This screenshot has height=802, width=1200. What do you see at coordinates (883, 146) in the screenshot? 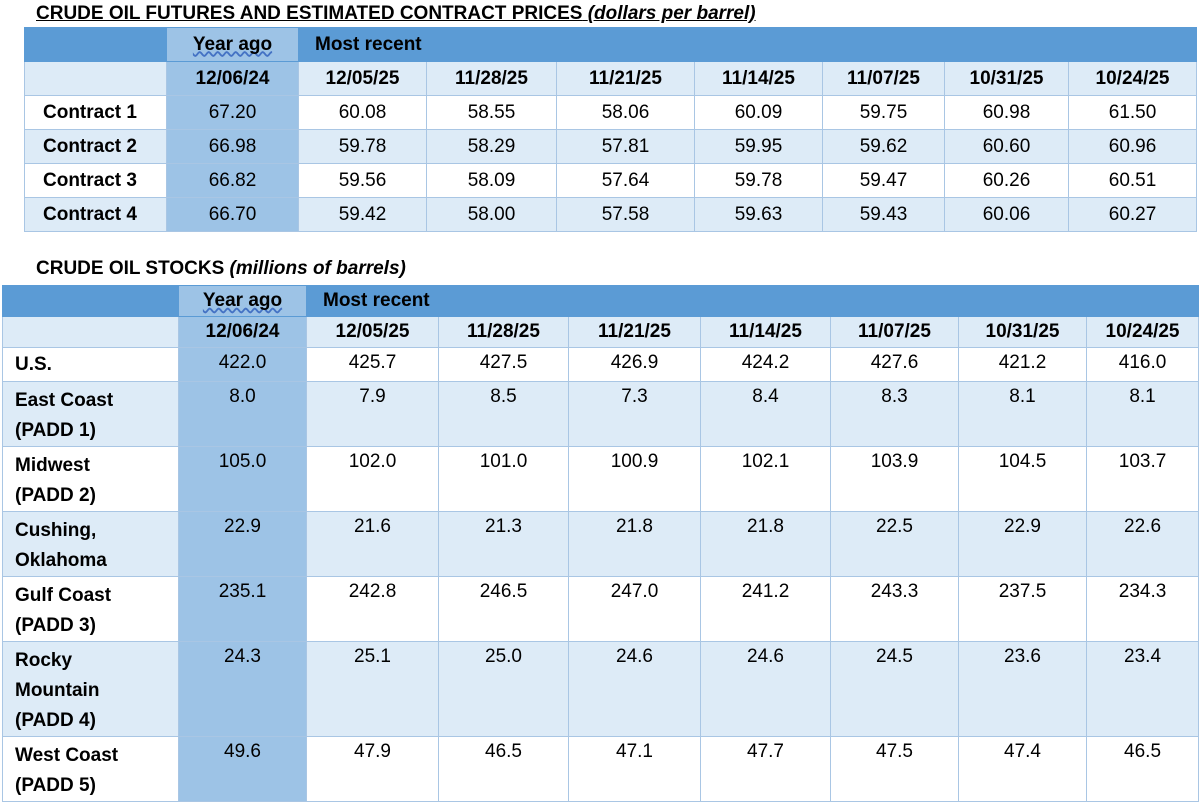
I see `futures-cell: 59.62` at bounding box center [883, 146].